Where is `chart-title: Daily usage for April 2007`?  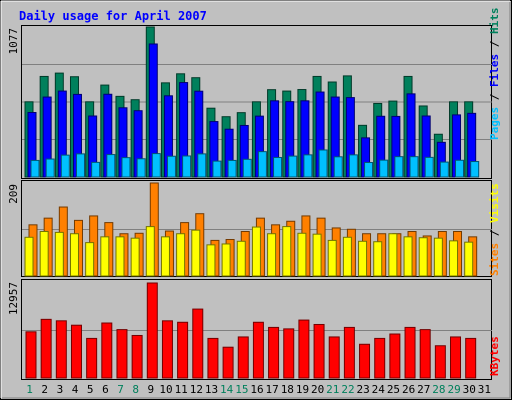
chart-title: Daily usage for April 2007 is located at coordinates (113, 16).